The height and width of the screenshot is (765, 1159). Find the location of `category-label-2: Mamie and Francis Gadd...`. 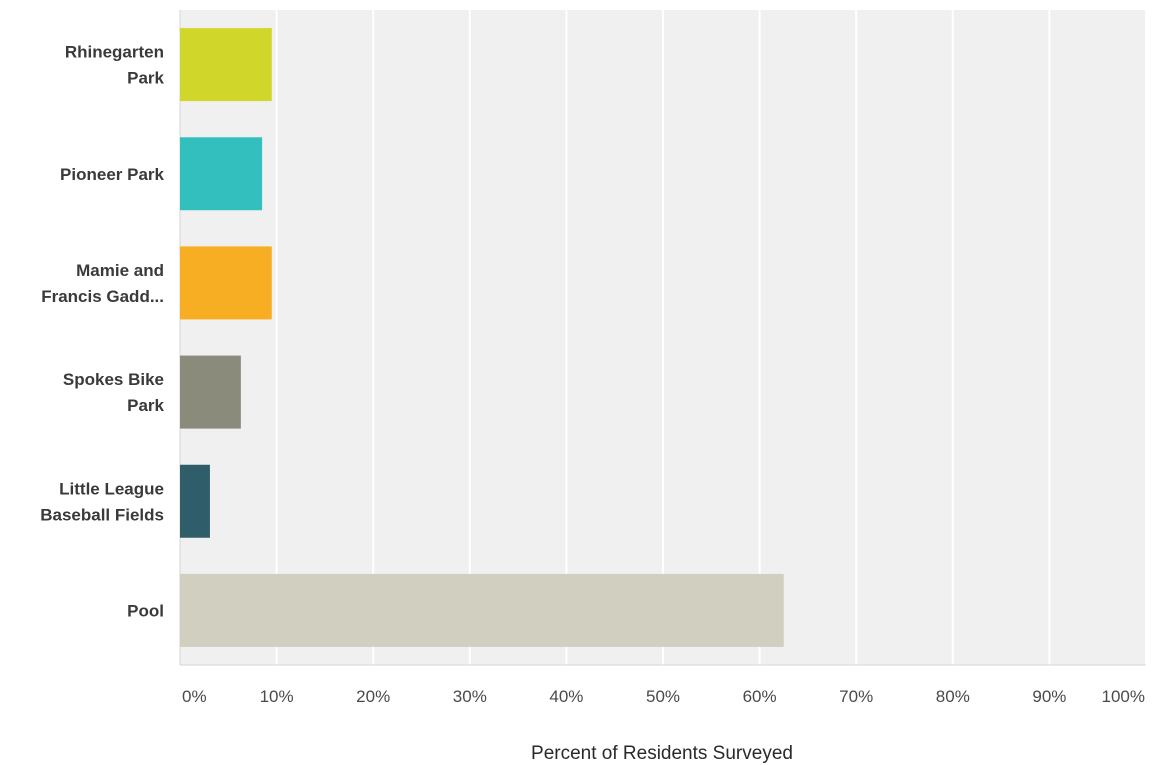

category-label-2: Mamie and Francis Gadd... is located at coordinates (102, 283).